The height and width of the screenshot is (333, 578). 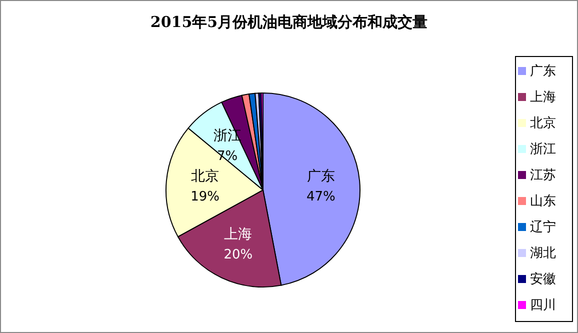 What do you see at coordinates (543, 279) in the screenshot?
I see `legend-label: 安徽` at bounding box center [543, 279].